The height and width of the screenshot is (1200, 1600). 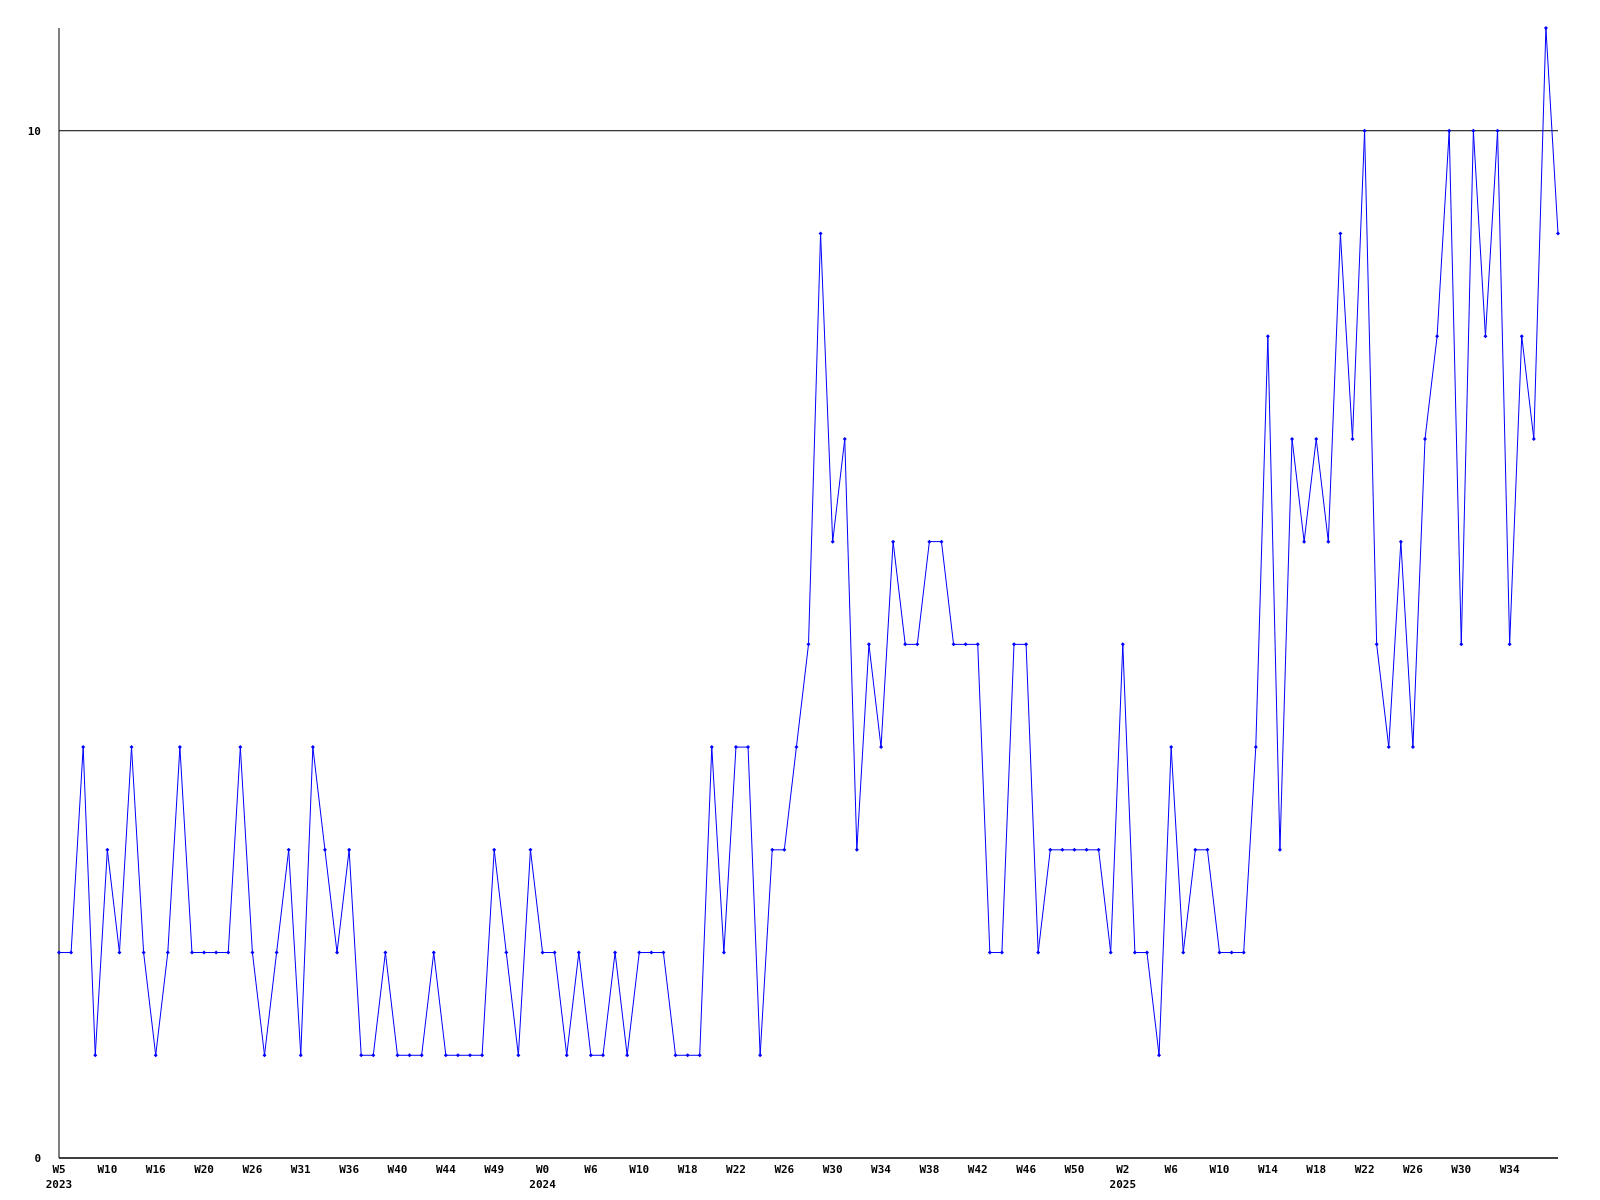 I want to click on x-tick-label: W31, so click(x=301, y=1169).